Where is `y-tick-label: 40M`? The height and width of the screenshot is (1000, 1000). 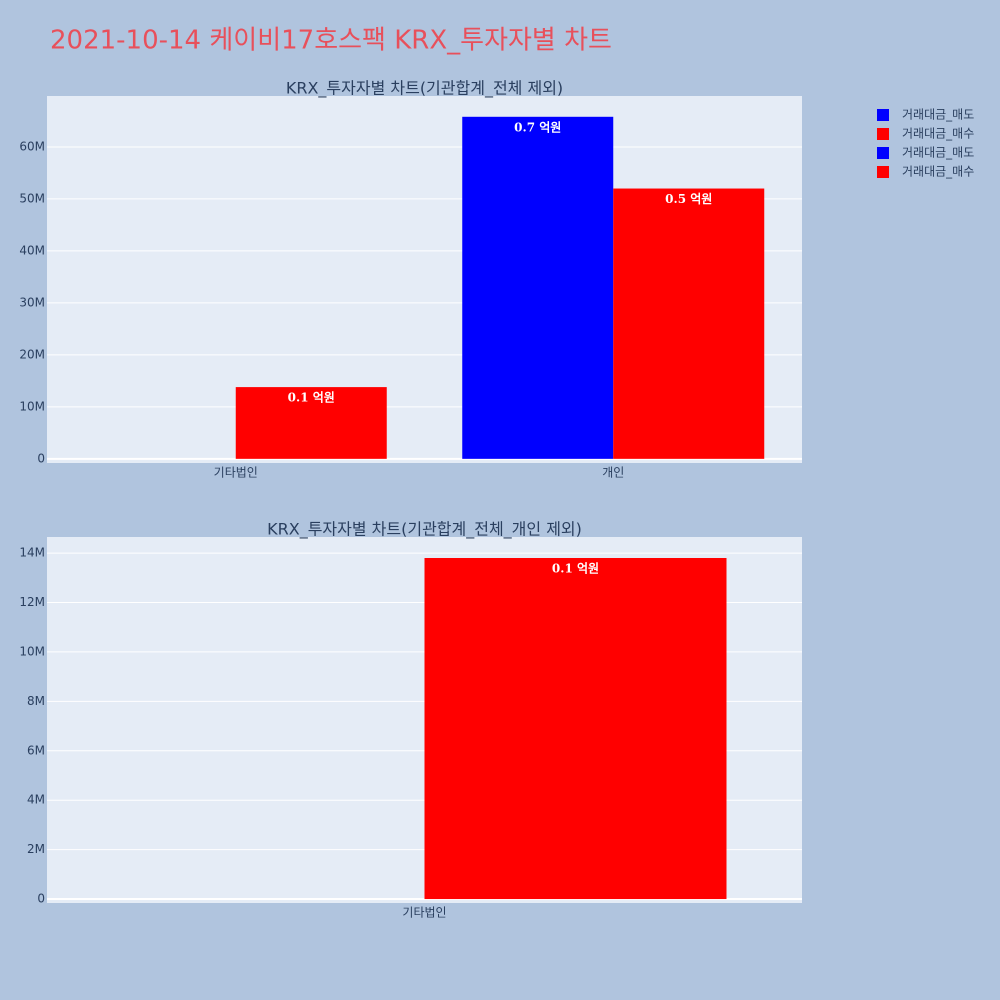
y-tick-label: 40M is located at coordinates (32, 250).